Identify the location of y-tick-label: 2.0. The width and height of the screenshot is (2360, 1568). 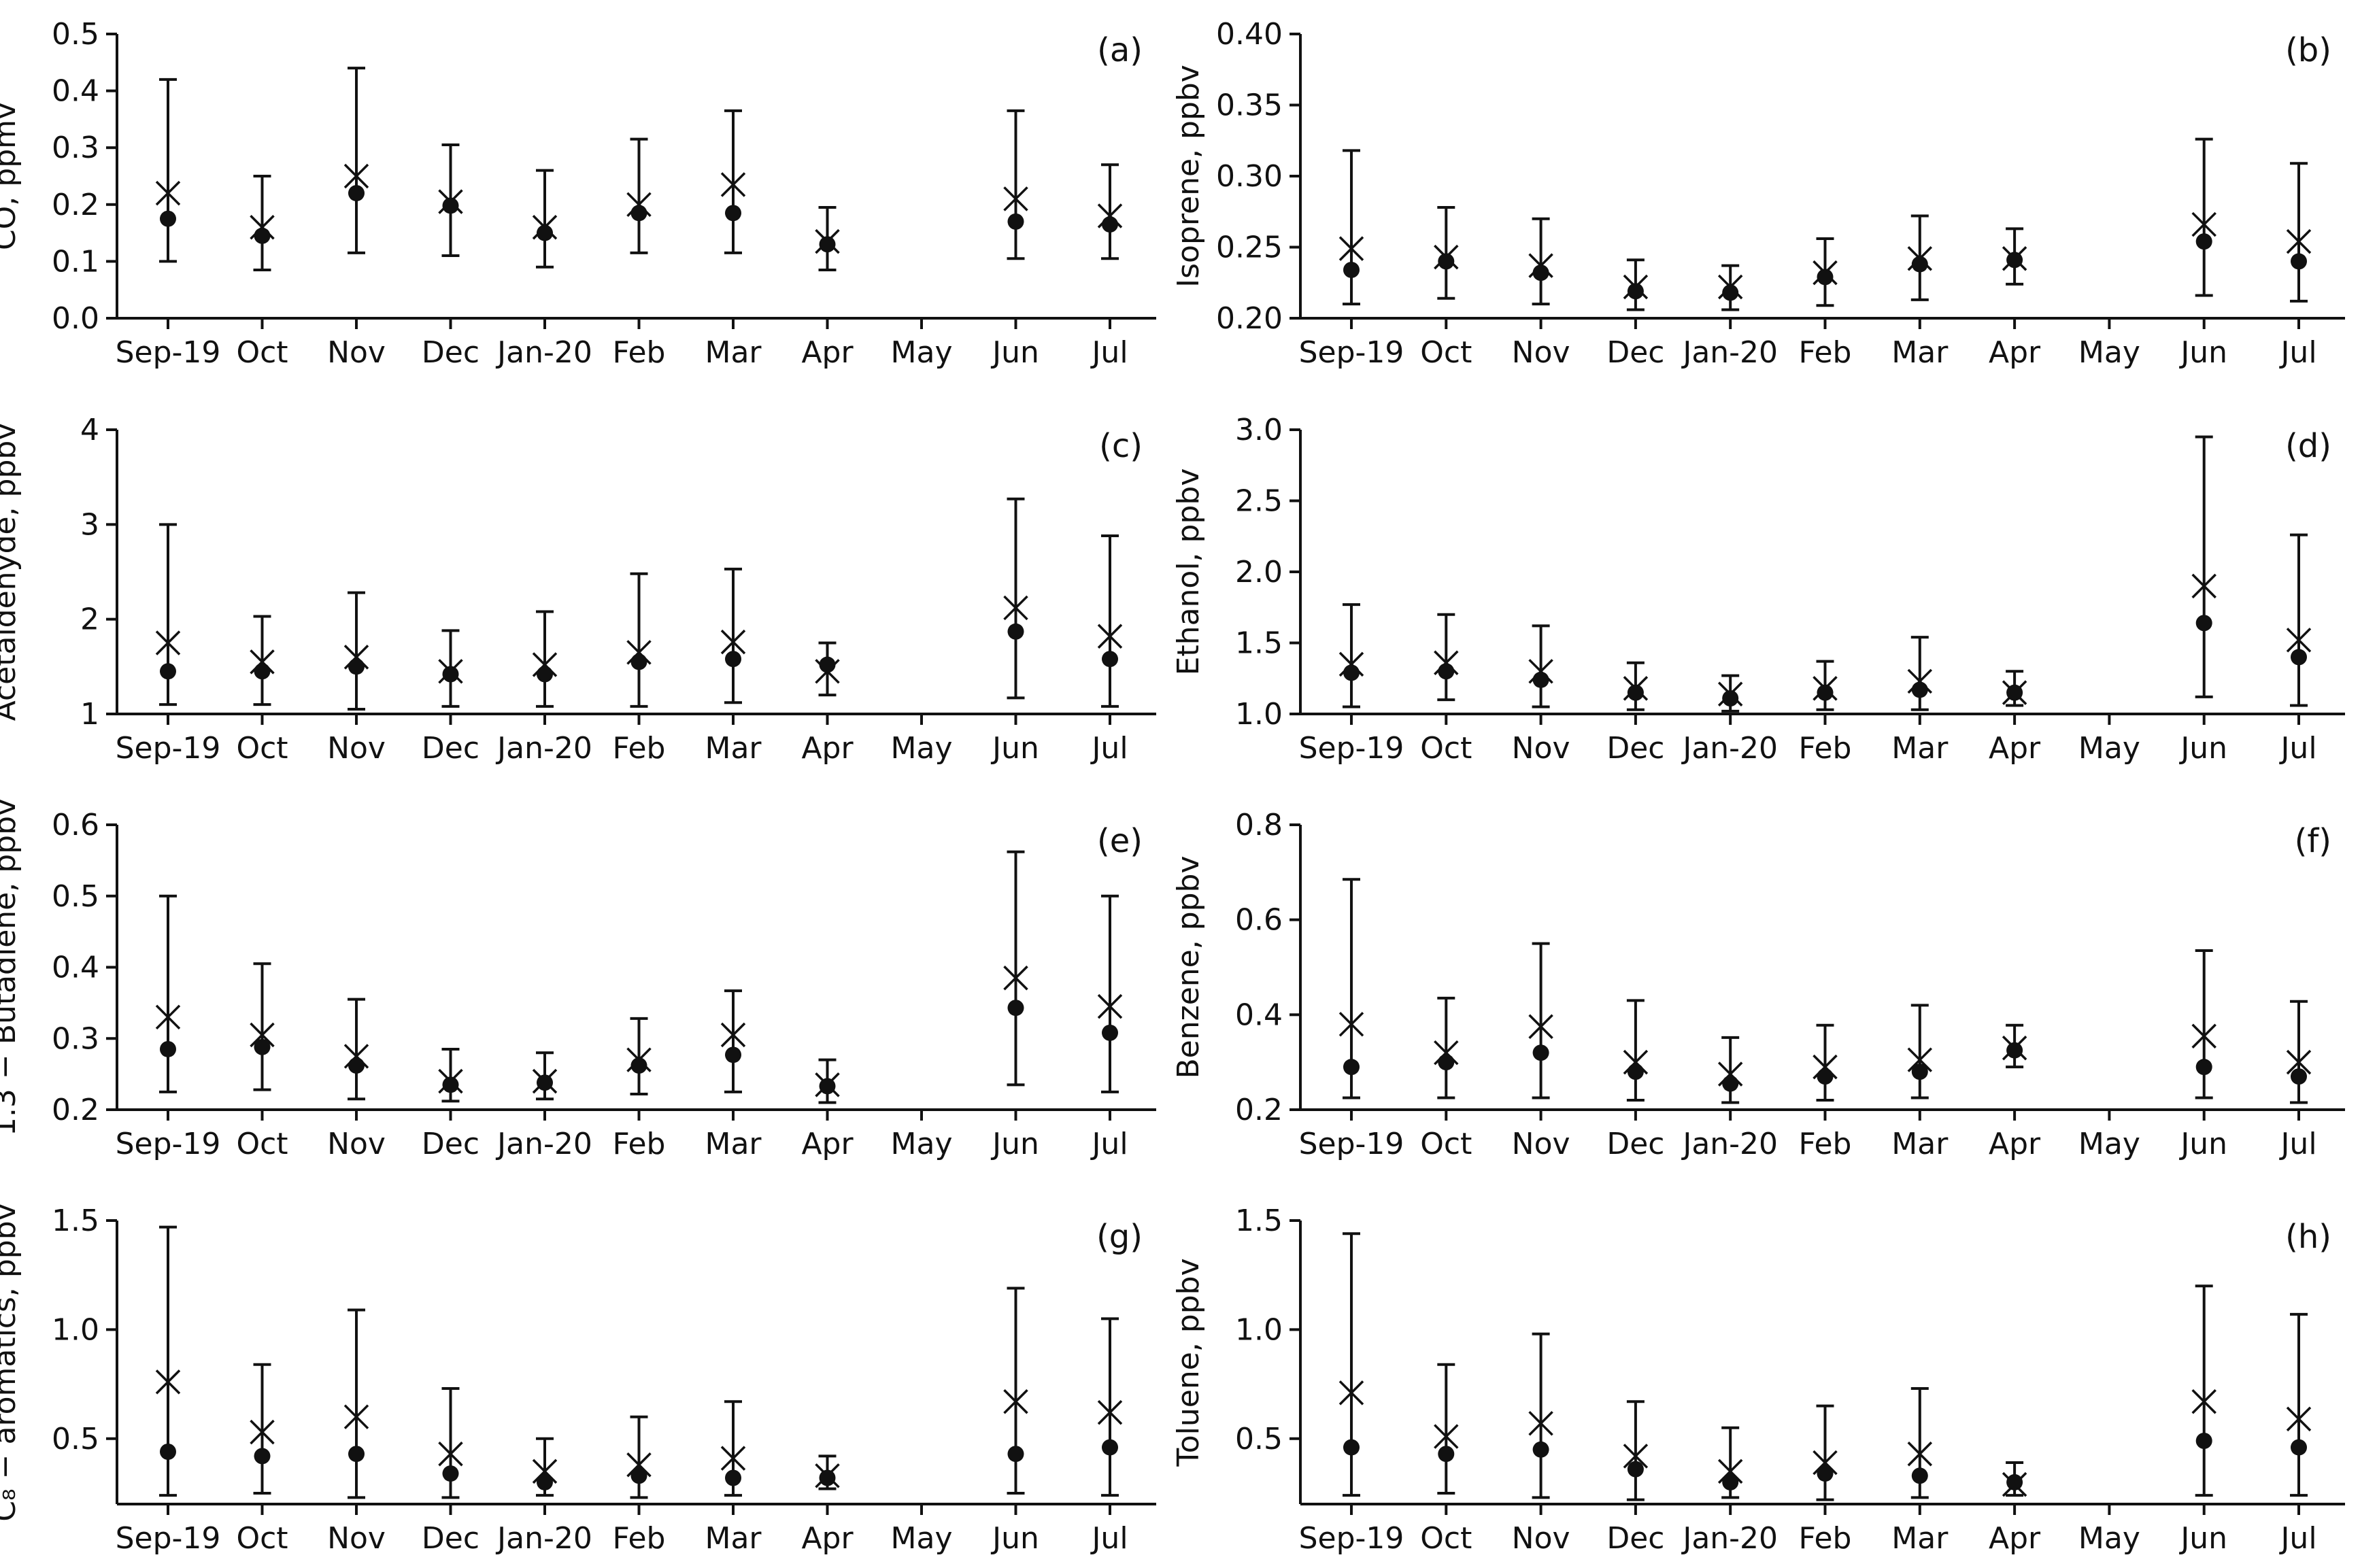
(1259, 572).